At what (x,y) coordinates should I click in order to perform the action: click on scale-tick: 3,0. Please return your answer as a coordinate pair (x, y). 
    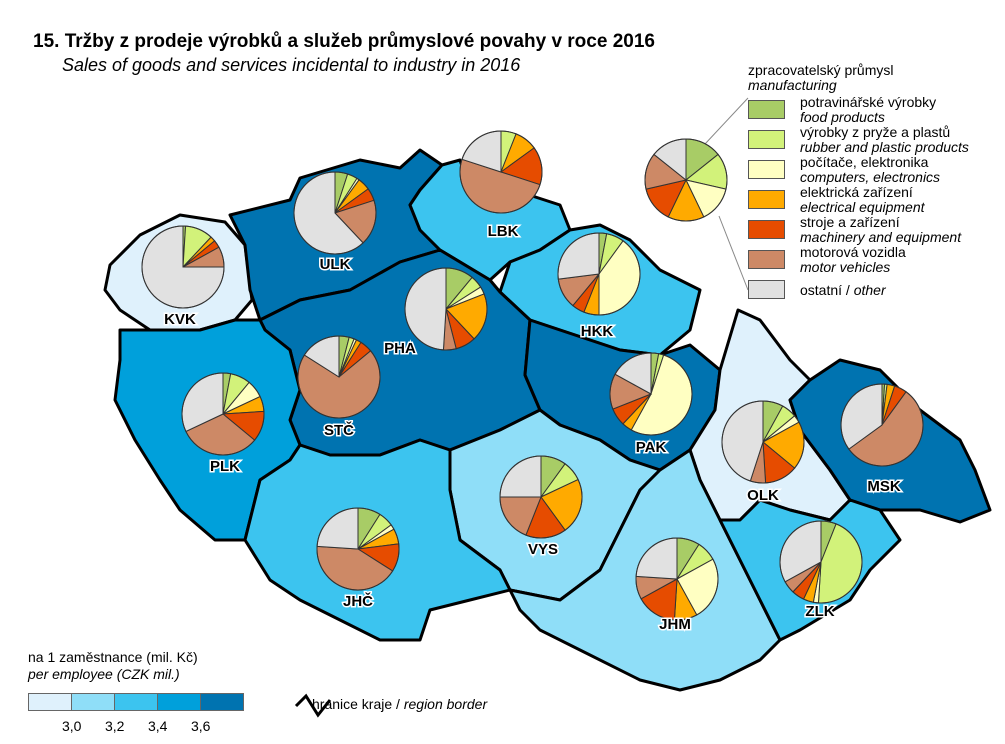
    Looking at the image, I should click on (72, 726).